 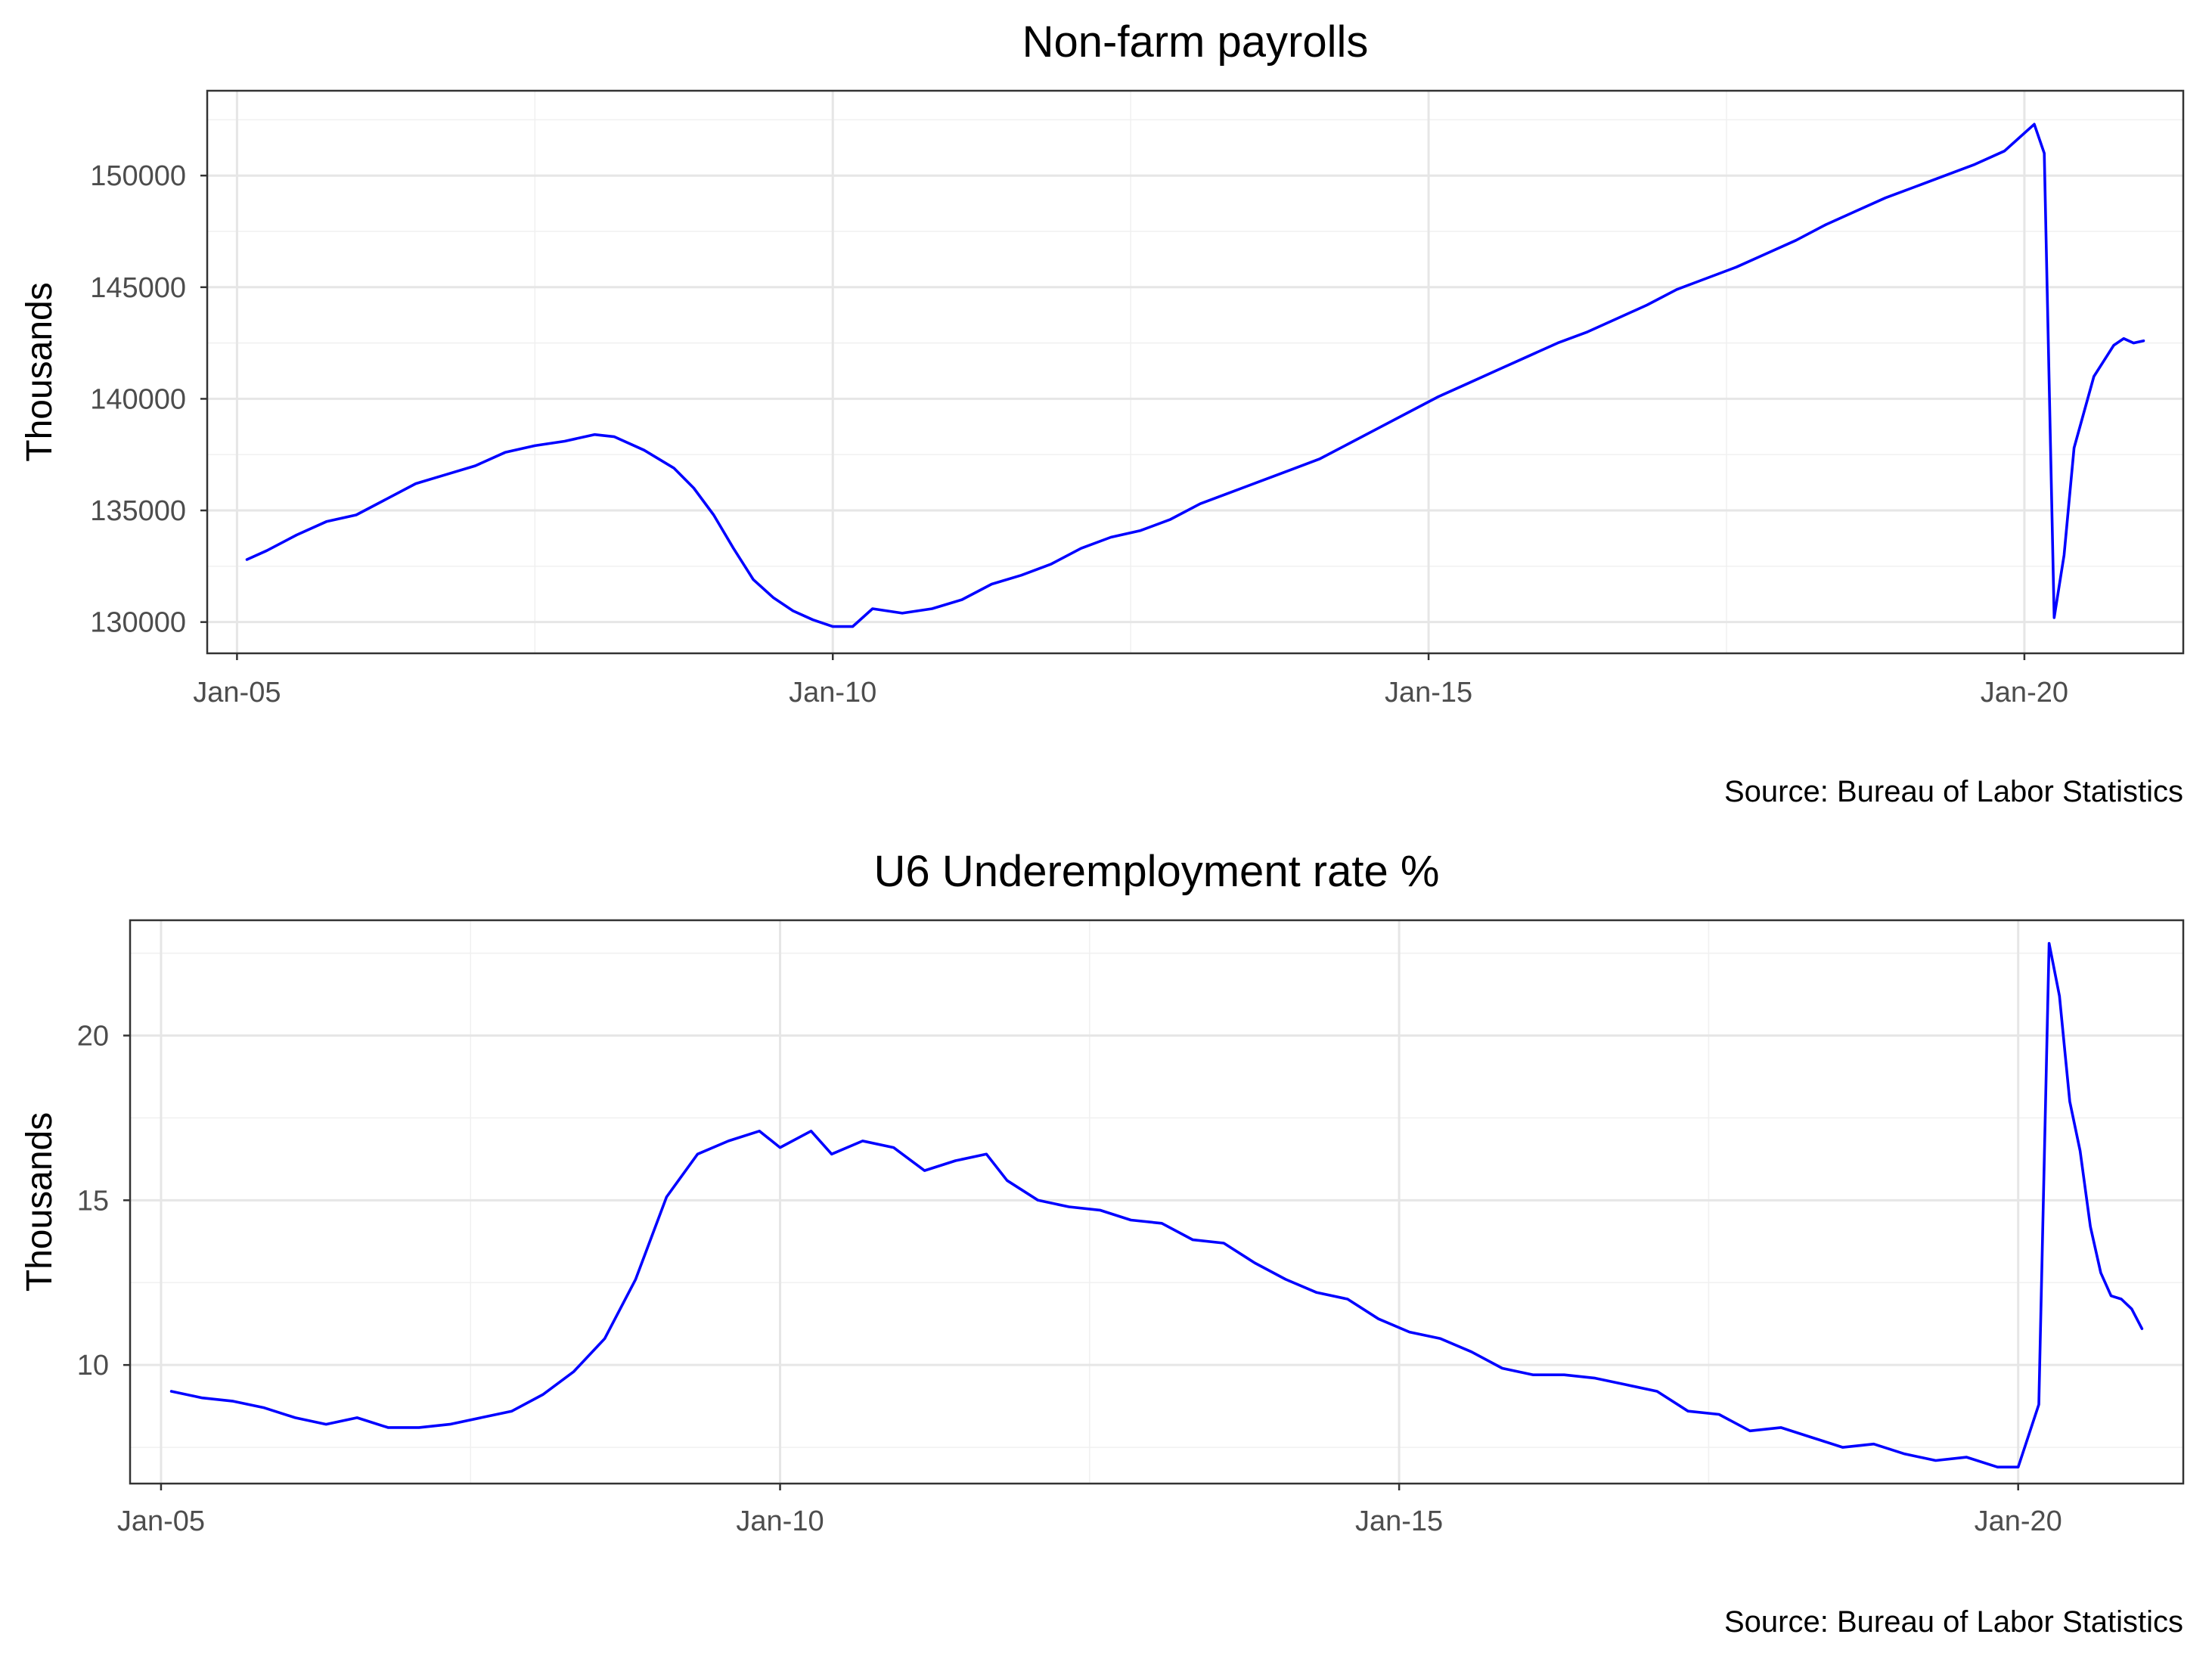 What do you see at coordinates (161, 1521) in the screenshot?
I see `u6-x-tick-label: Jan-05` at bounding box center [161, 1521].